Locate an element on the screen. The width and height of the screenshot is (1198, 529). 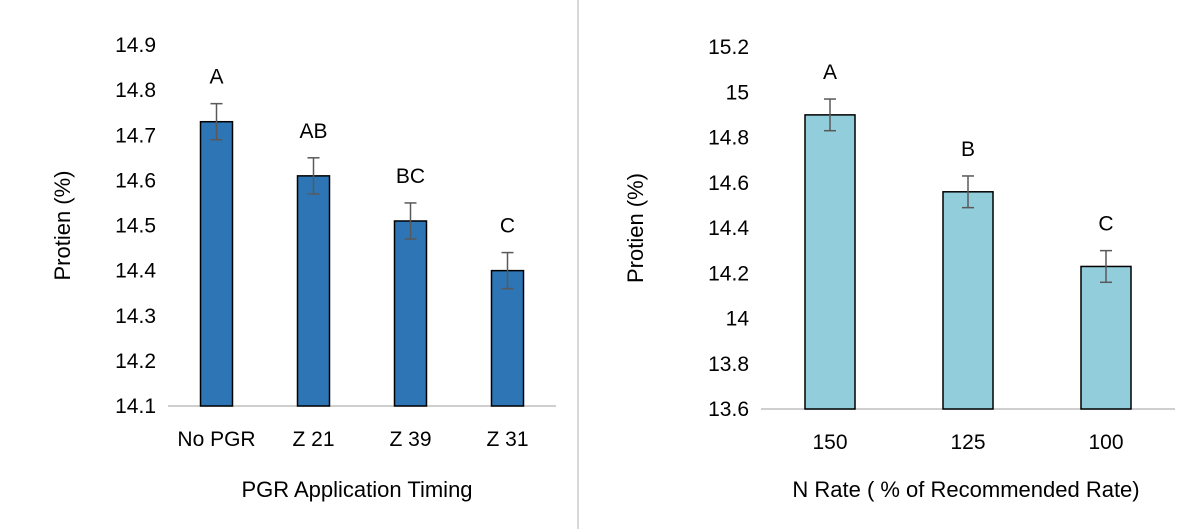
x-tick-label: Z 21 is located at coordinates (313, 439).